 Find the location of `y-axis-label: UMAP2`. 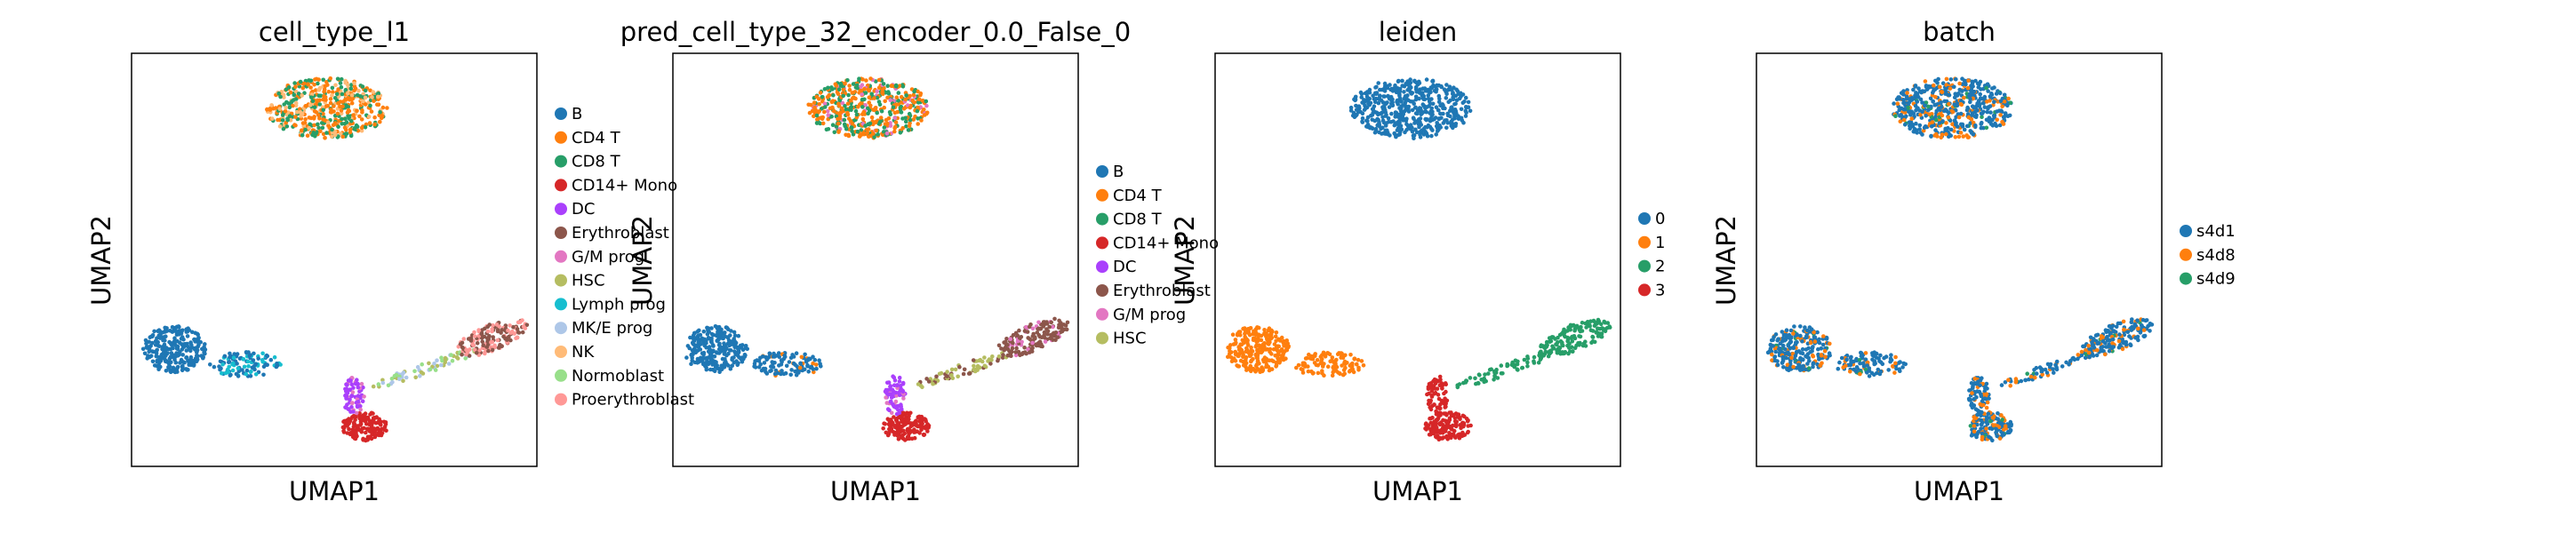

y-axis-label: UMAP2 is located at coordinates (643, 260).